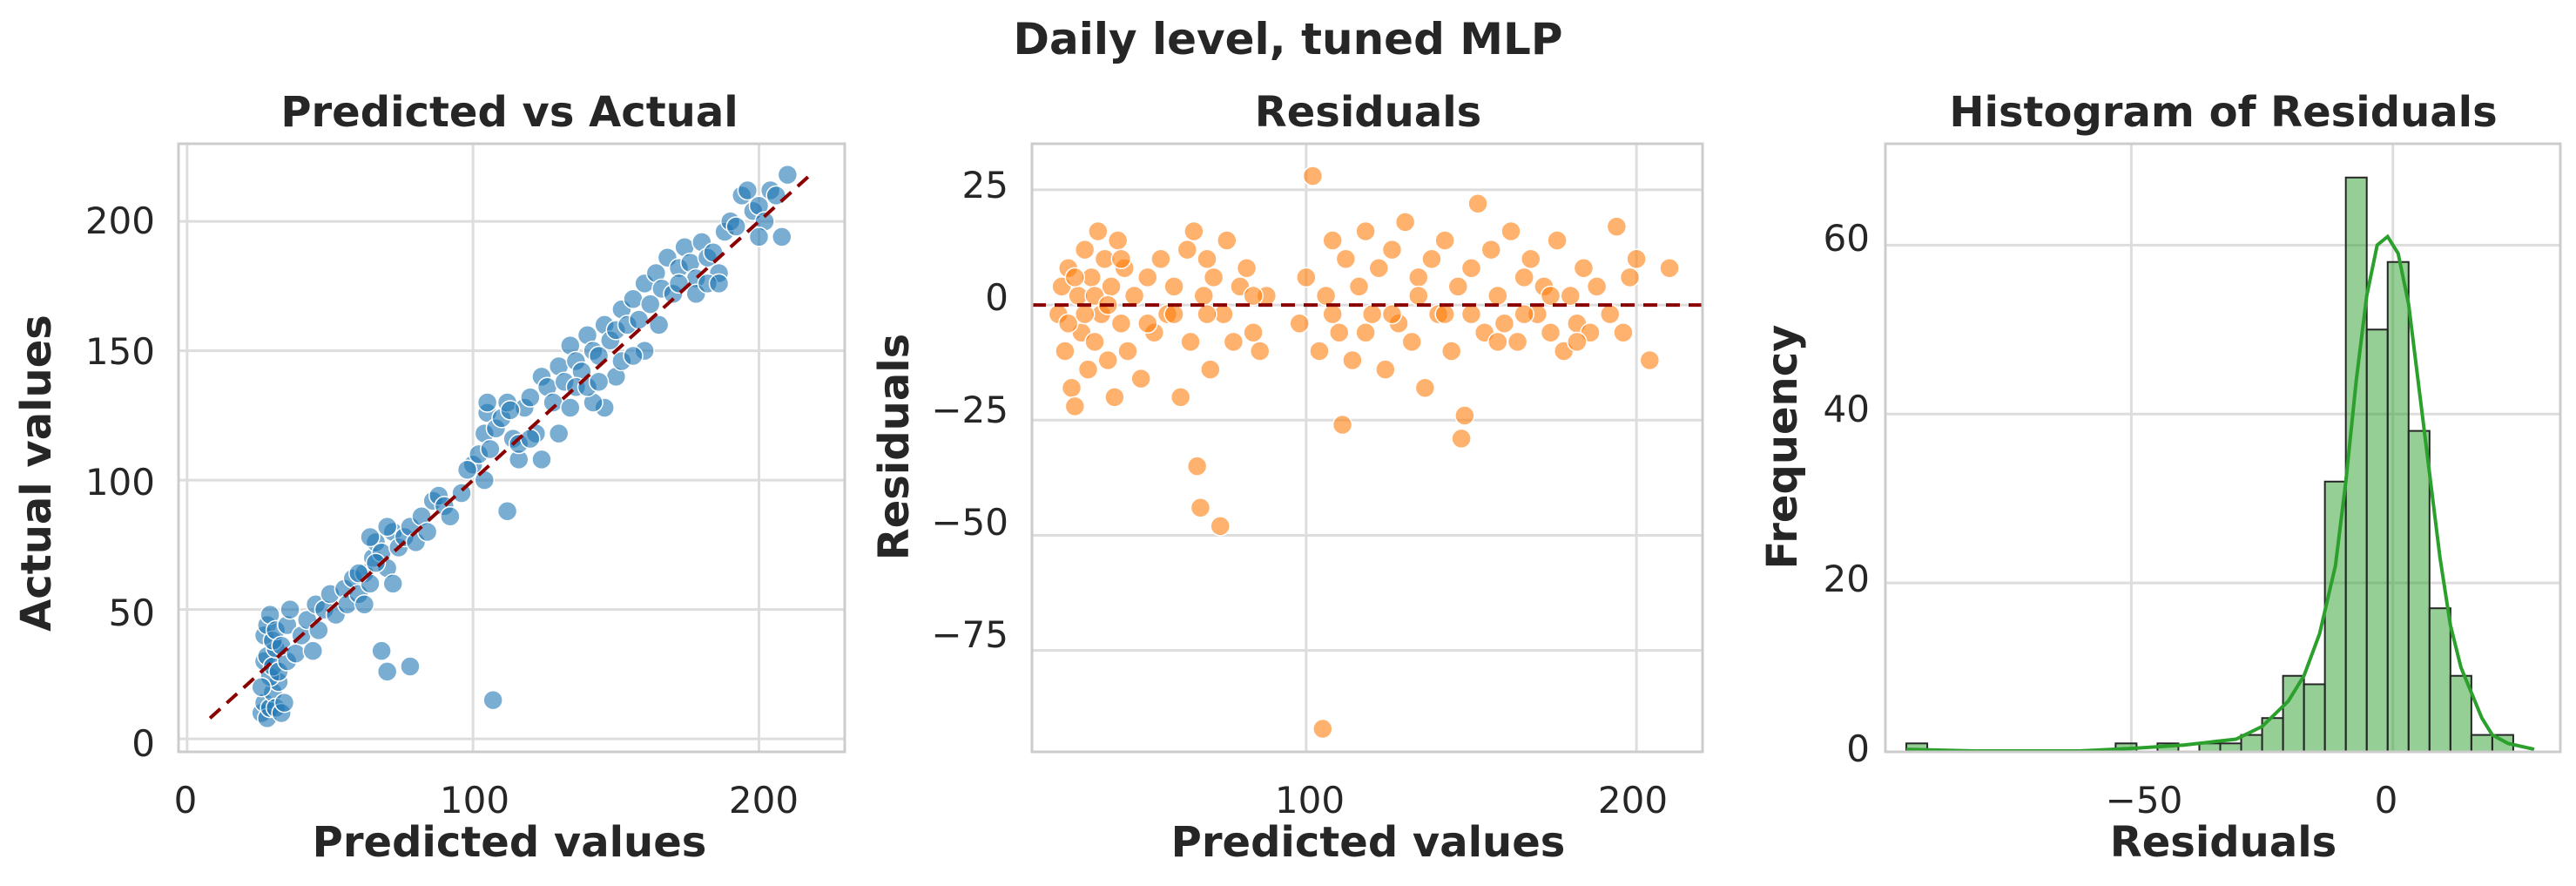  What do you see at coordinates (120, 221) in the screenshot?
I see `panel-1-ytick: 200` at bounding box center [120, 221].